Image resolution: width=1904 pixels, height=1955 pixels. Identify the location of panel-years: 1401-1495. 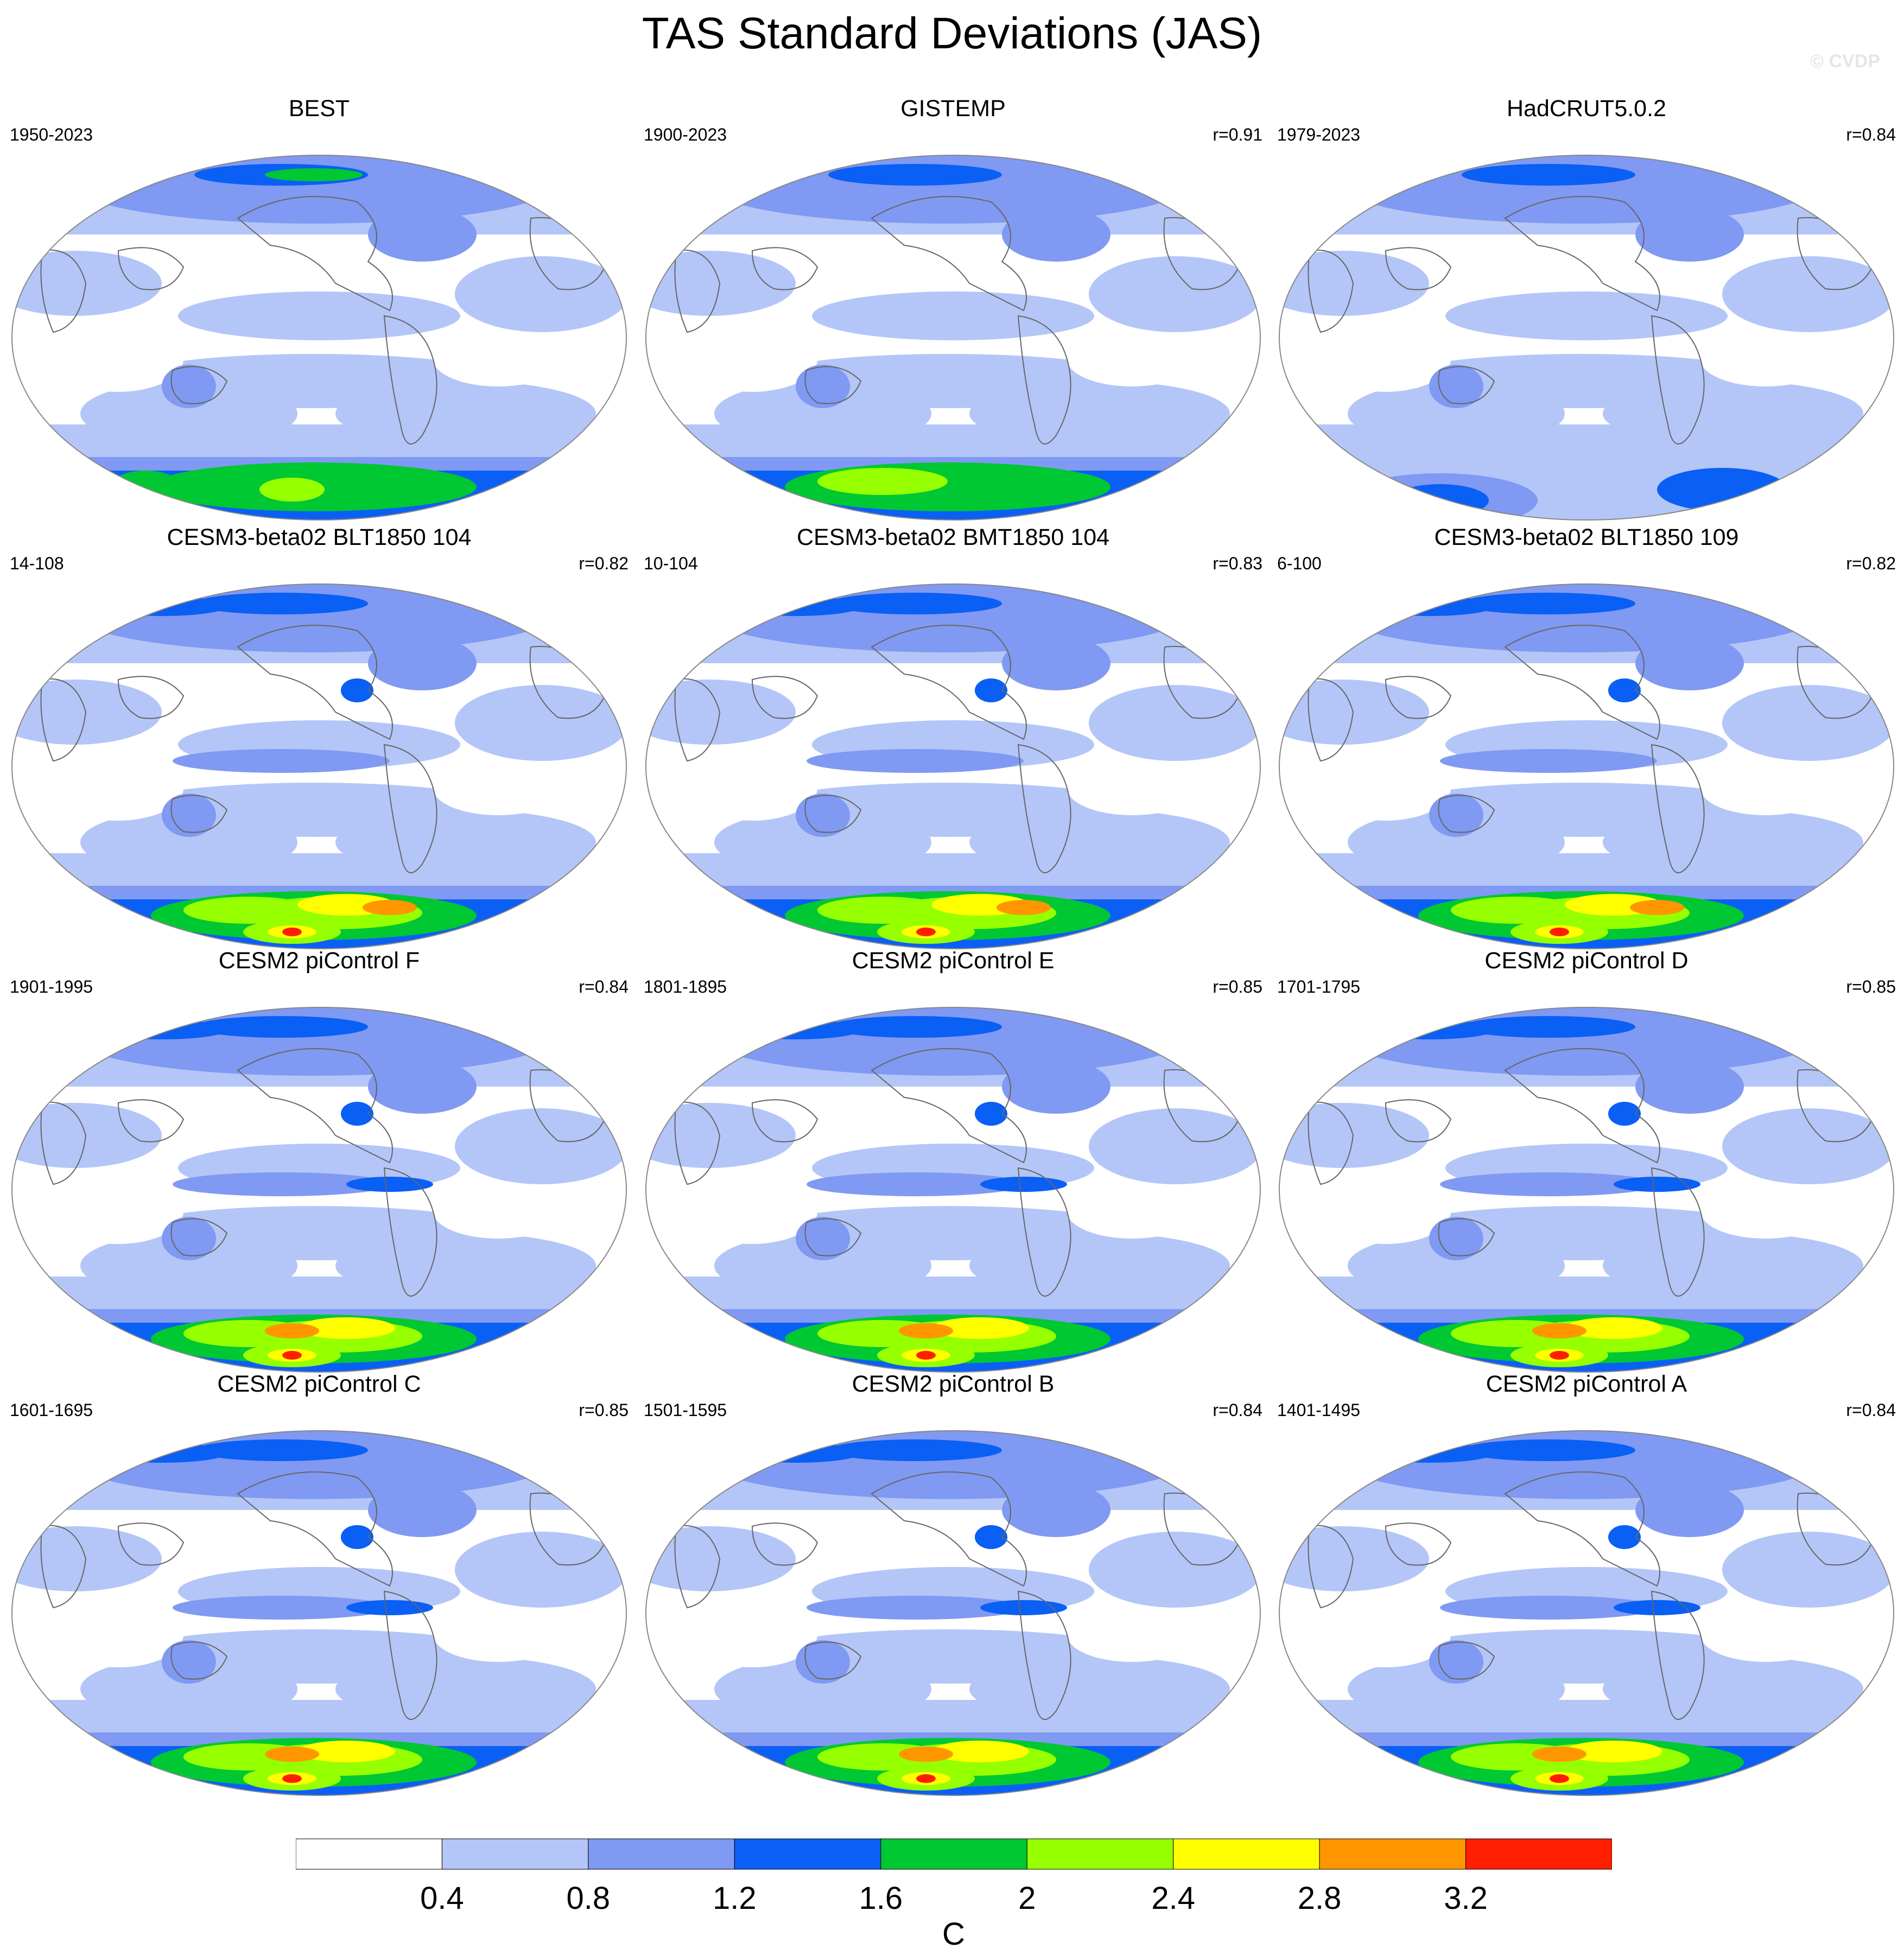
(1319, 1410).